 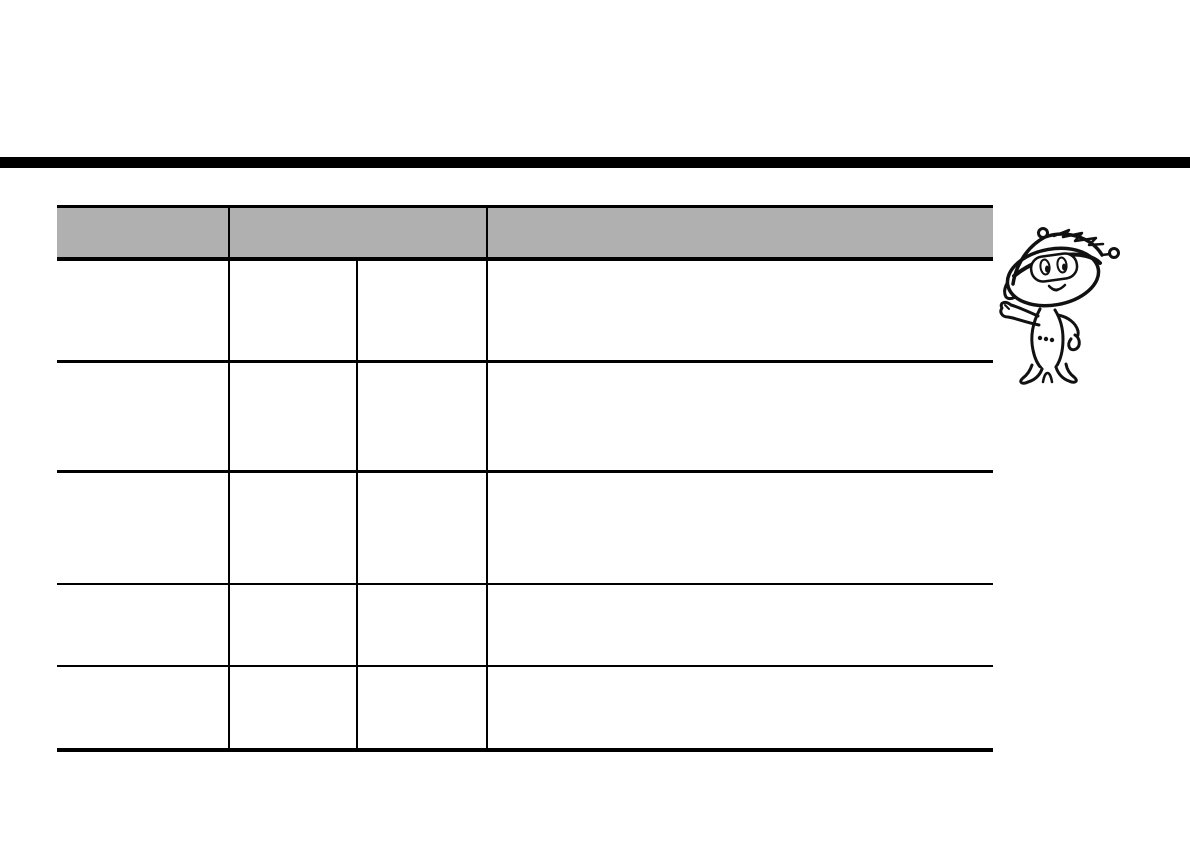 What do you see at coordinates (595, 162) in the screenshot?
I see `section-divider-rule` at bounding box center [595, 162].